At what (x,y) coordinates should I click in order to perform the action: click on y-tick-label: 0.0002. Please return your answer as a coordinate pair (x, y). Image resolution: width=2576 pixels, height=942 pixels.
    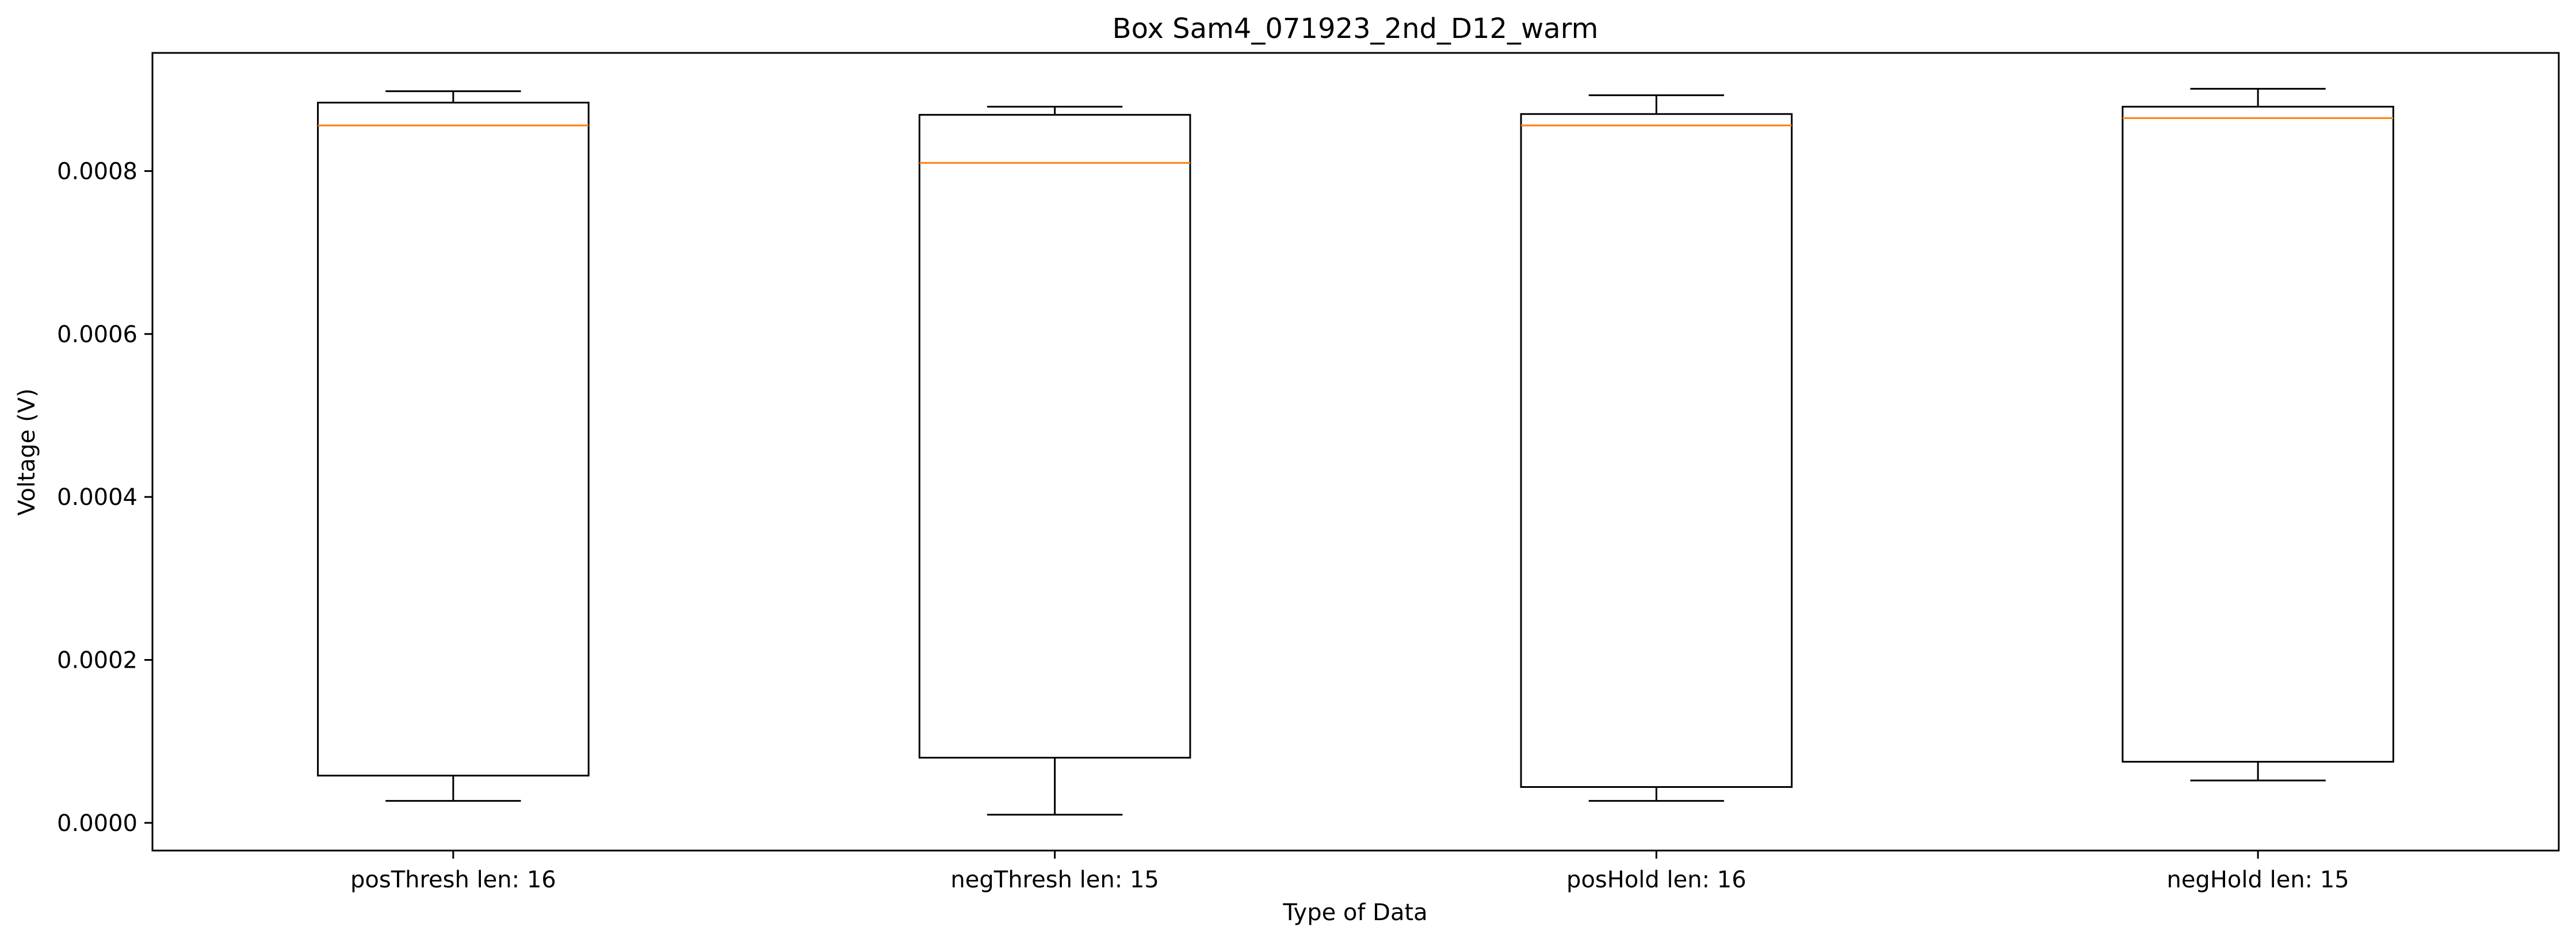
    Looking at the image, I should click on (97, 660).